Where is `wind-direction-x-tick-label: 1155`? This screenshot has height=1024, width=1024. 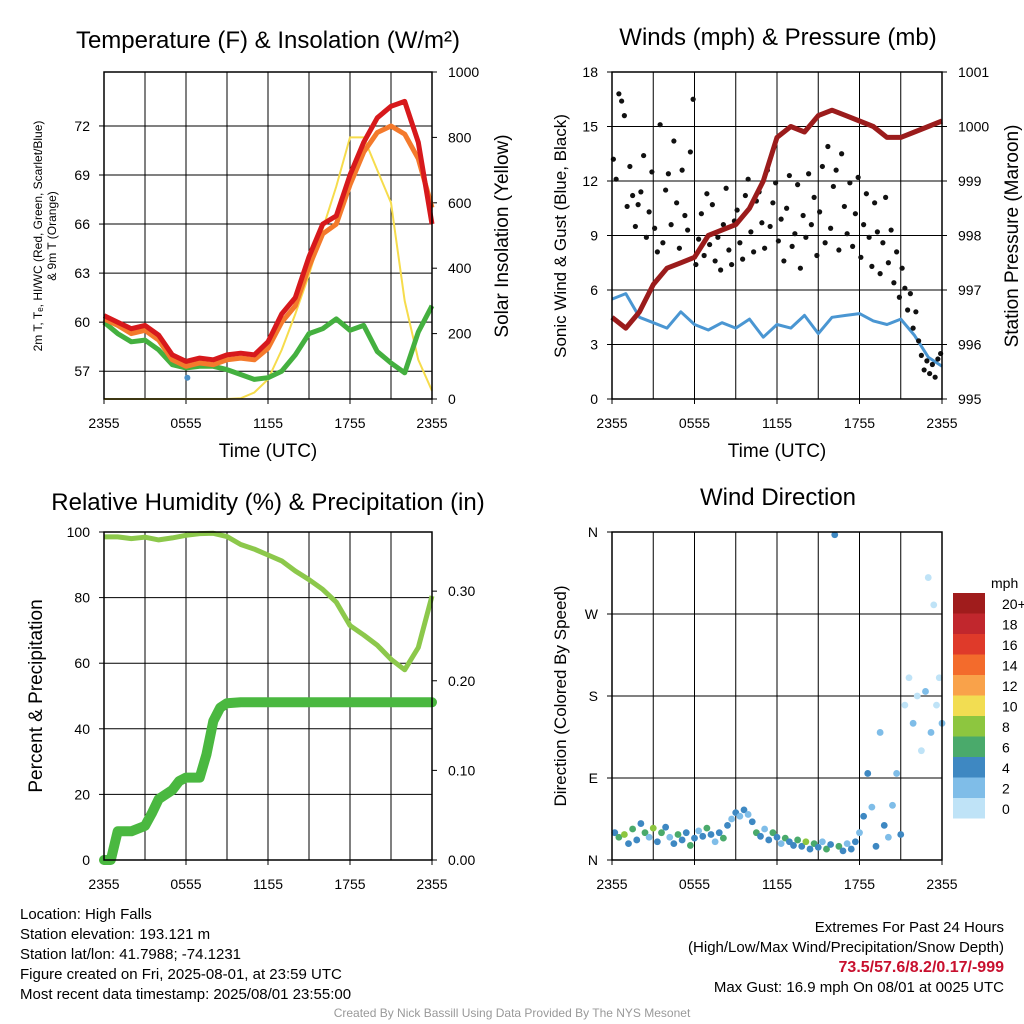
wind-direction-x-tick-label: 1155 is located at coordinates (777, 884).